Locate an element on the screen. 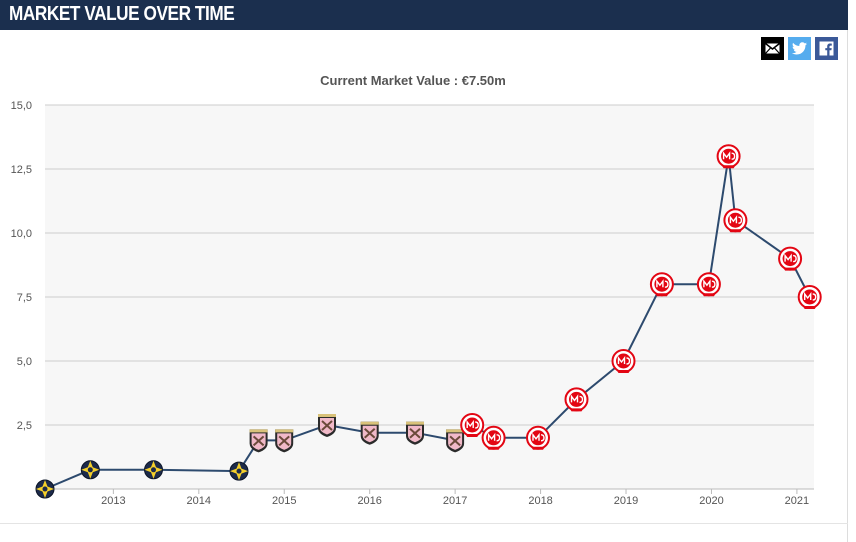  share-twitter-button is located at coordinates (799, 48).